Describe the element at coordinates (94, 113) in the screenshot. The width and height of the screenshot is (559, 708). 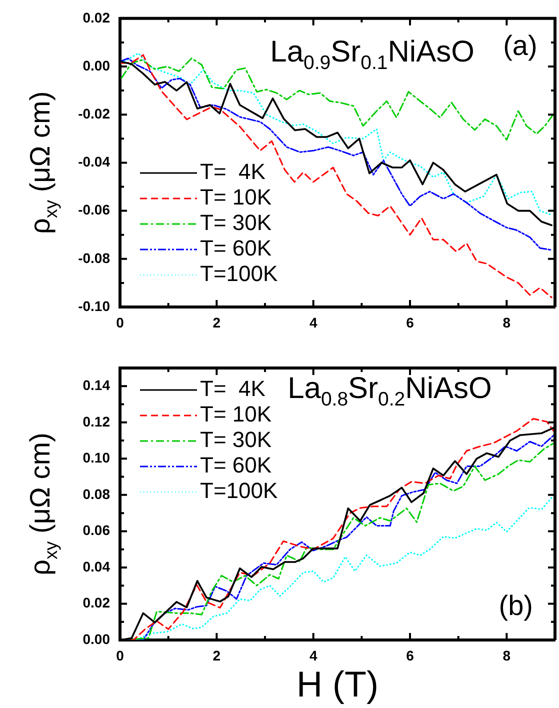
I see `y-tick-label: -0.02` at that location.